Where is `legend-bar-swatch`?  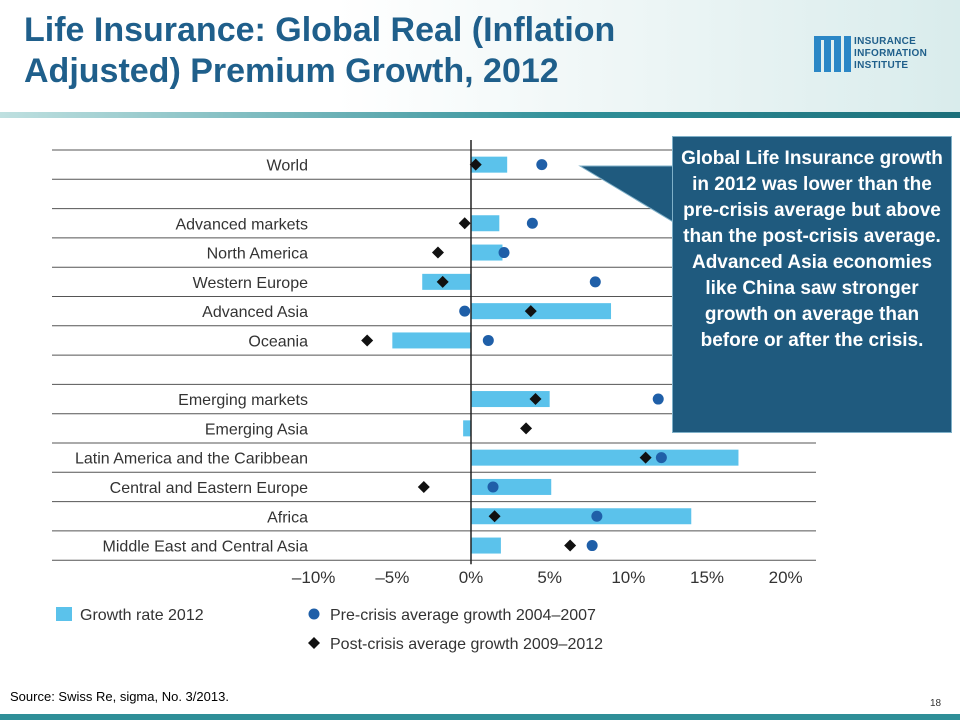
legend-bar-swatch is located at coordinates (64, 614).